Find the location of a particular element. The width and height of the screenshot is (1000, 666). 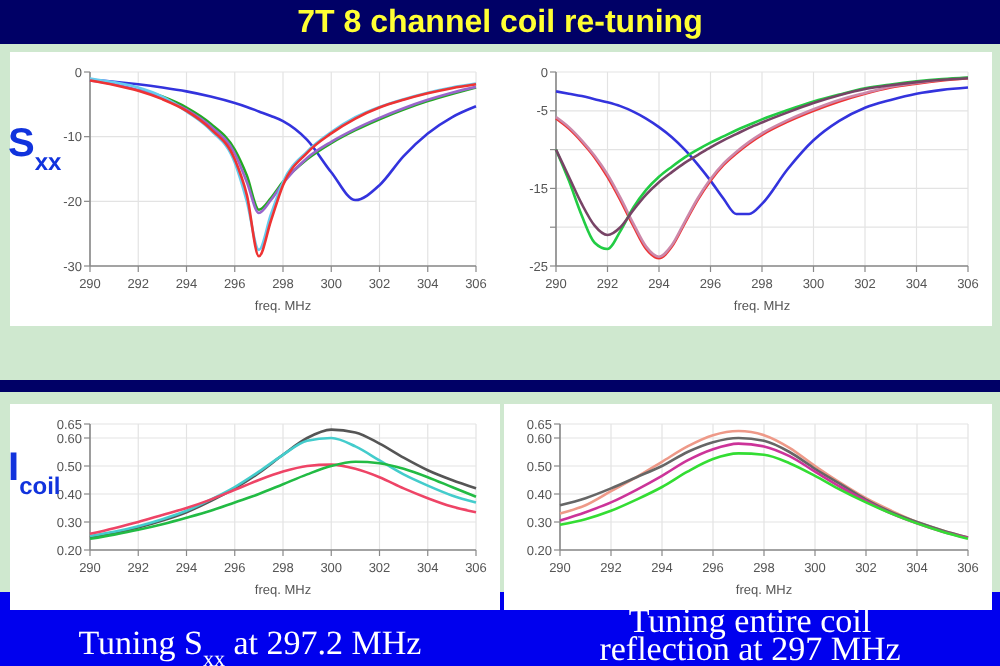

text: Tuning S$_{xx}$ at 297.2 MHz is located at coordinates (250, 645).